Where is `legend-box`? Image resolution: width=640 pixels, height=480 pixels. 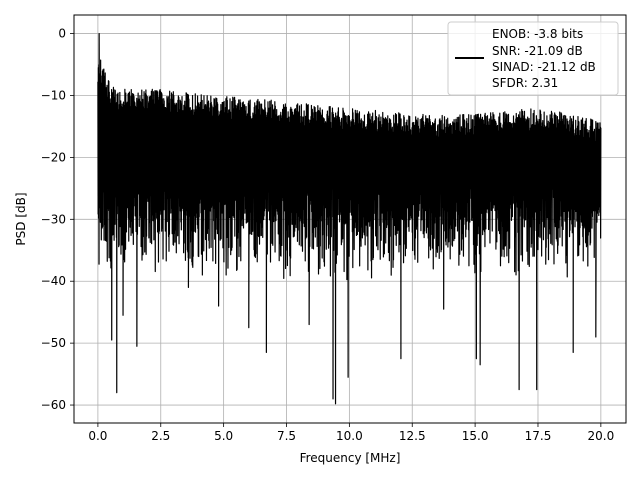 legend-box is located at coordinates (533, 58).